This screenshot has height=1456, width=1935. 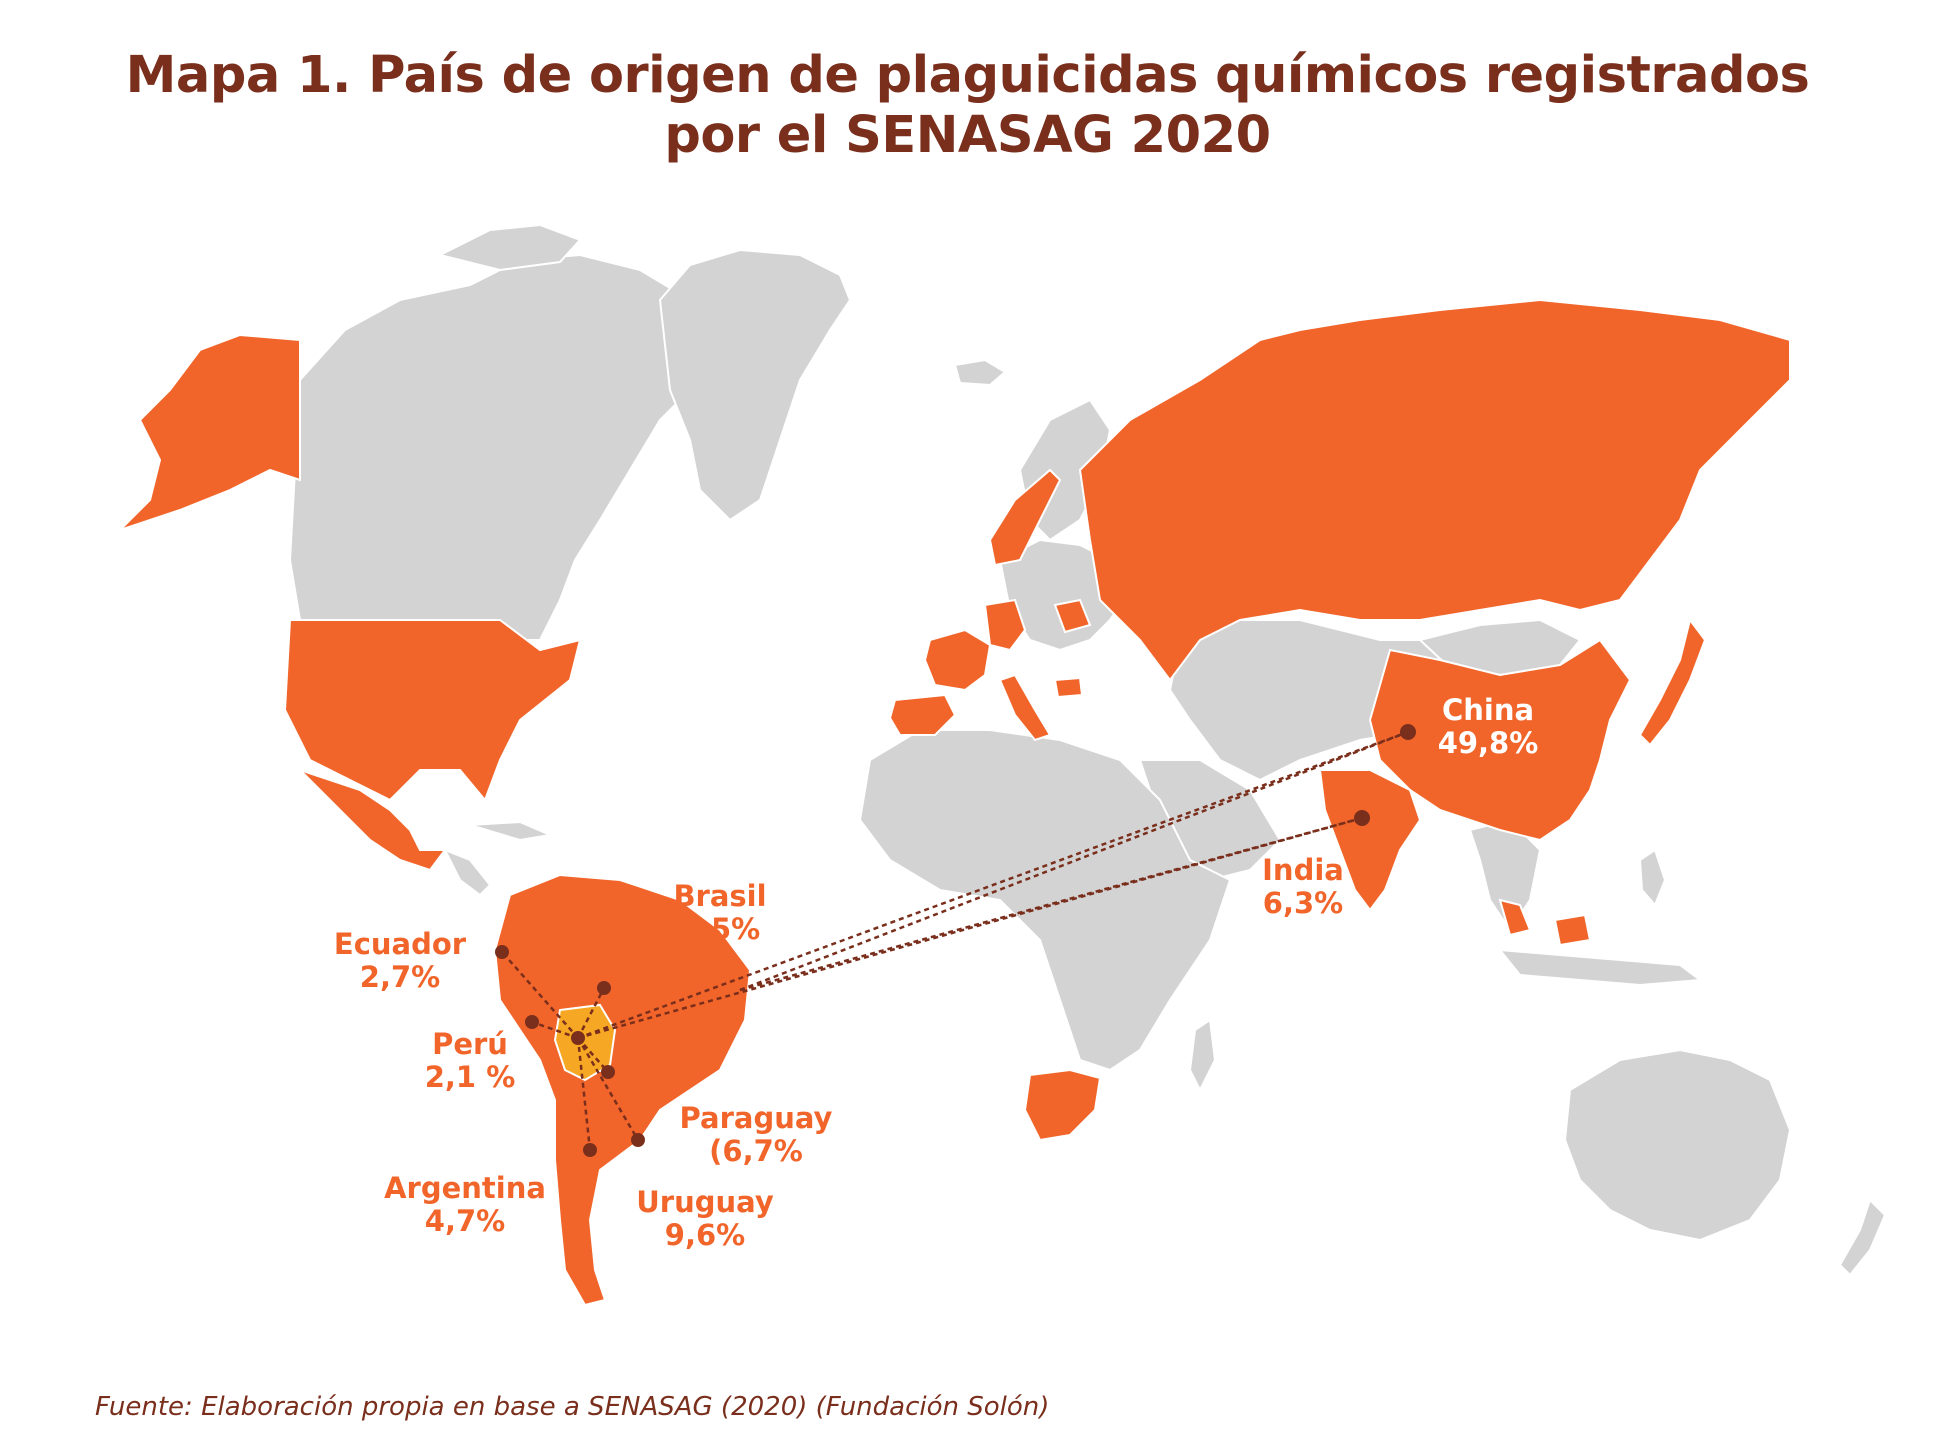 What do you see at coordinates (590, 1150) in the screenshot?
I see `dot-argentina` at bounding box center [590, 1150].